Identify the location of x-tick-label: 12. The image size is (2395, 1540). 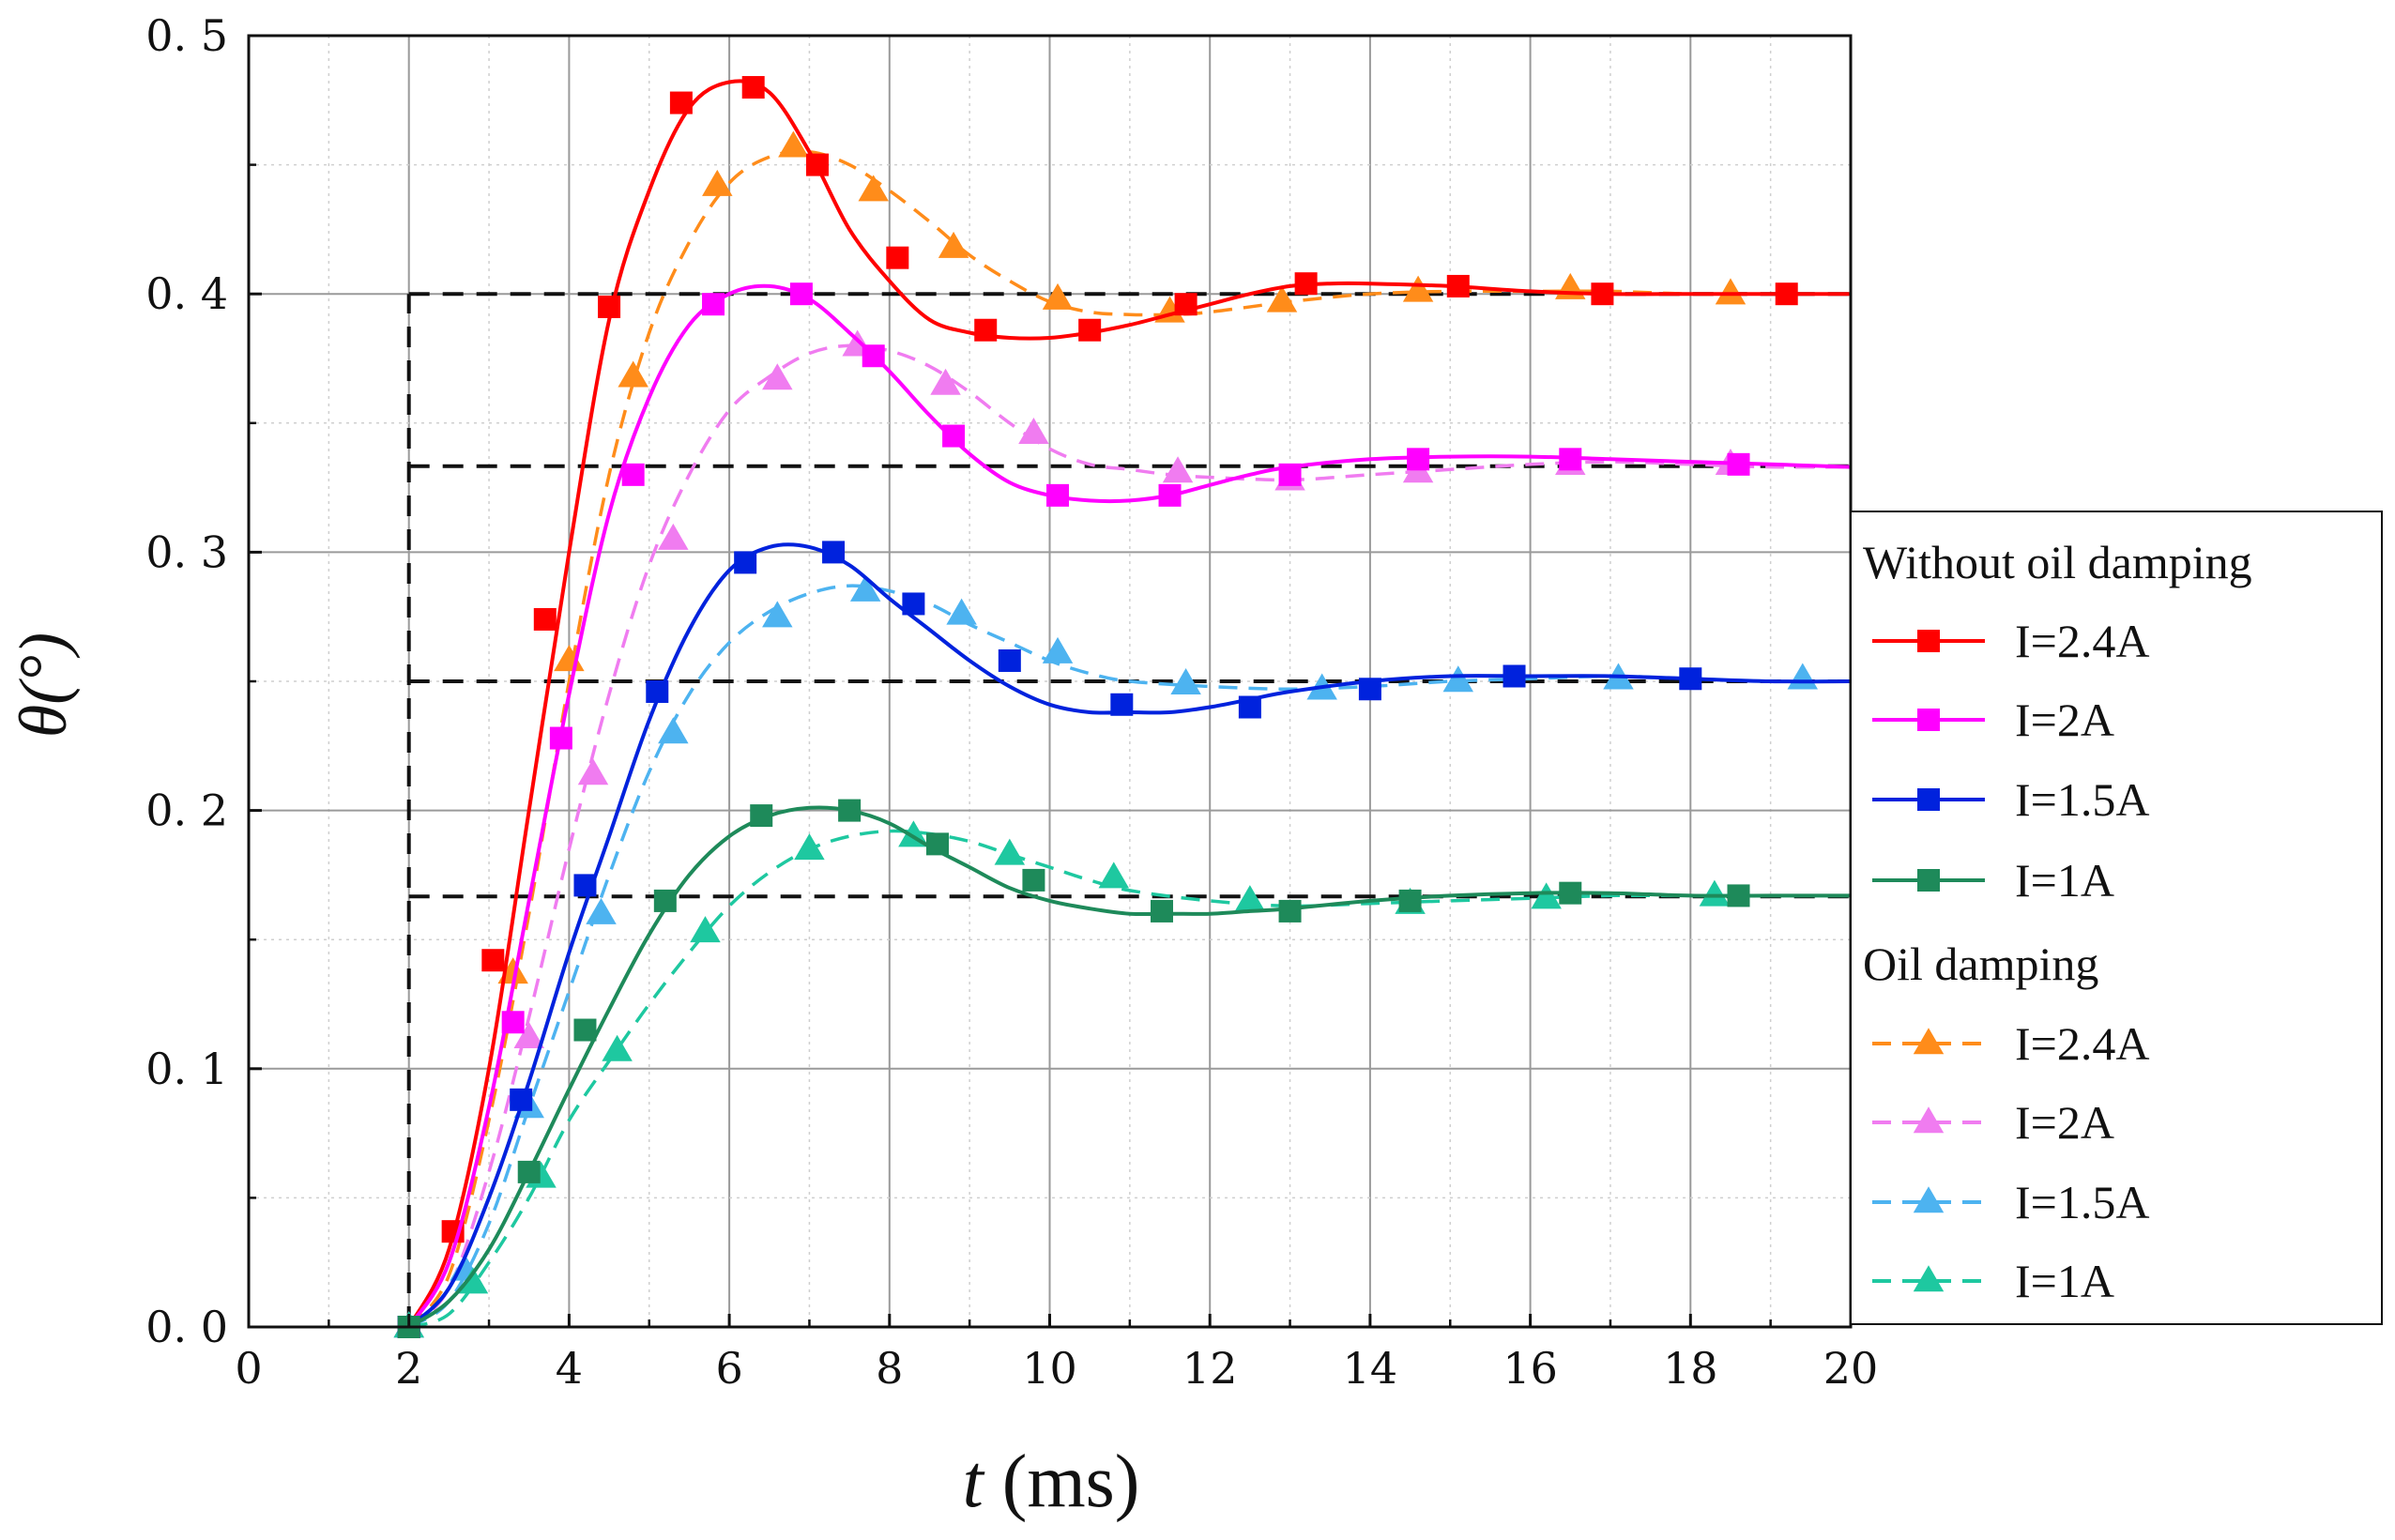
(1210, 1368).